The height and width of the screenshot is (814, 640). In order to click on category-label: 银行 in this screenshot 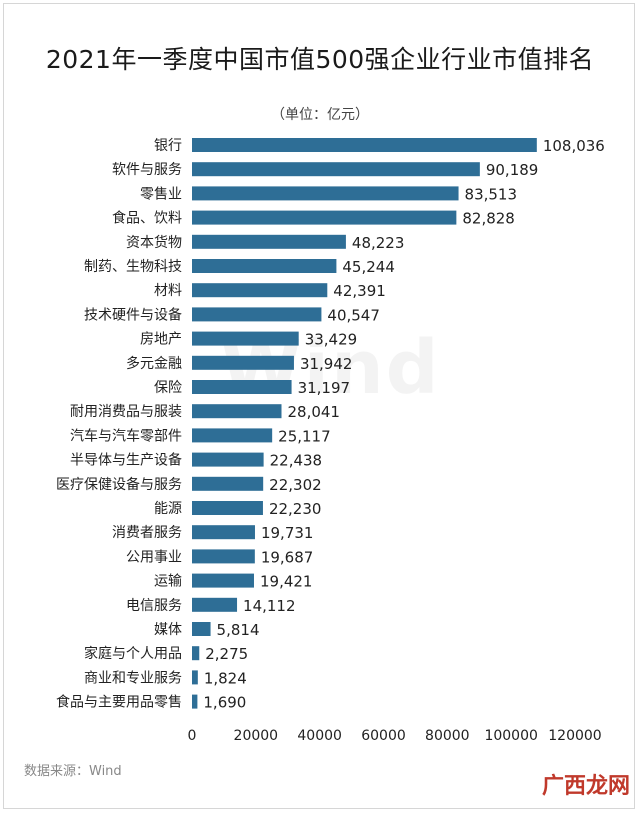, I will do `click(168, 146)`.